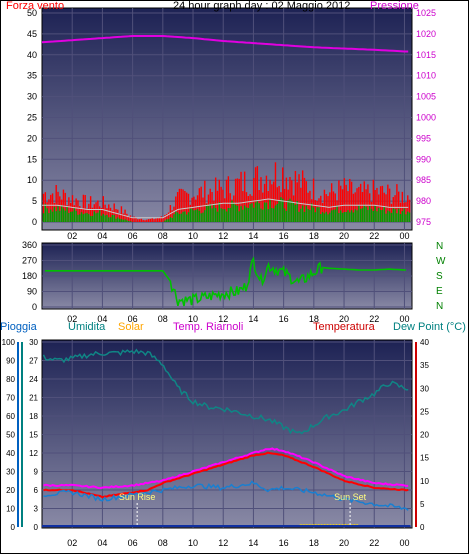 The width and height of the screenshot is (470, 555). I want to click on wind-direction-line, so click(225, 281).